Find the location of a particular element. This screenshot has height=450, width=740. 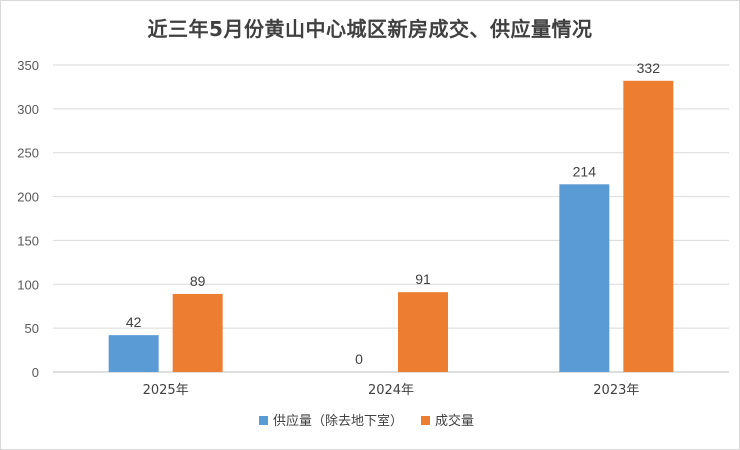

y-tick-label: 250 is located at coordinates (28, 153).